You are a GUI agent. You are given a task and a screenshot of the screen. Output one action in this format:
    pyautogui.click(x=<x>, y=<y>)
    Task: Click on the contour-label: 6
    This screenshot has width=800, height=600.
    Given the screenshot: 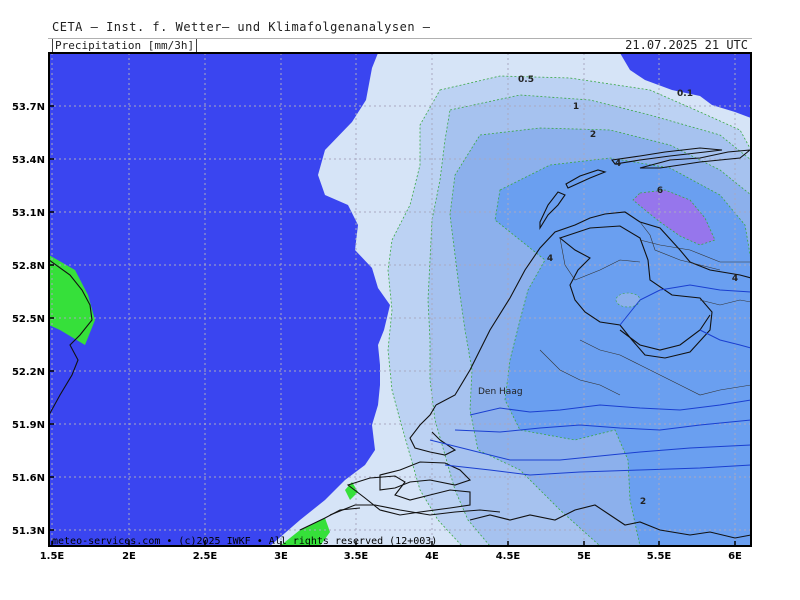 What is the action you would take?
    pyautogui.click(x=660, y=191)
    